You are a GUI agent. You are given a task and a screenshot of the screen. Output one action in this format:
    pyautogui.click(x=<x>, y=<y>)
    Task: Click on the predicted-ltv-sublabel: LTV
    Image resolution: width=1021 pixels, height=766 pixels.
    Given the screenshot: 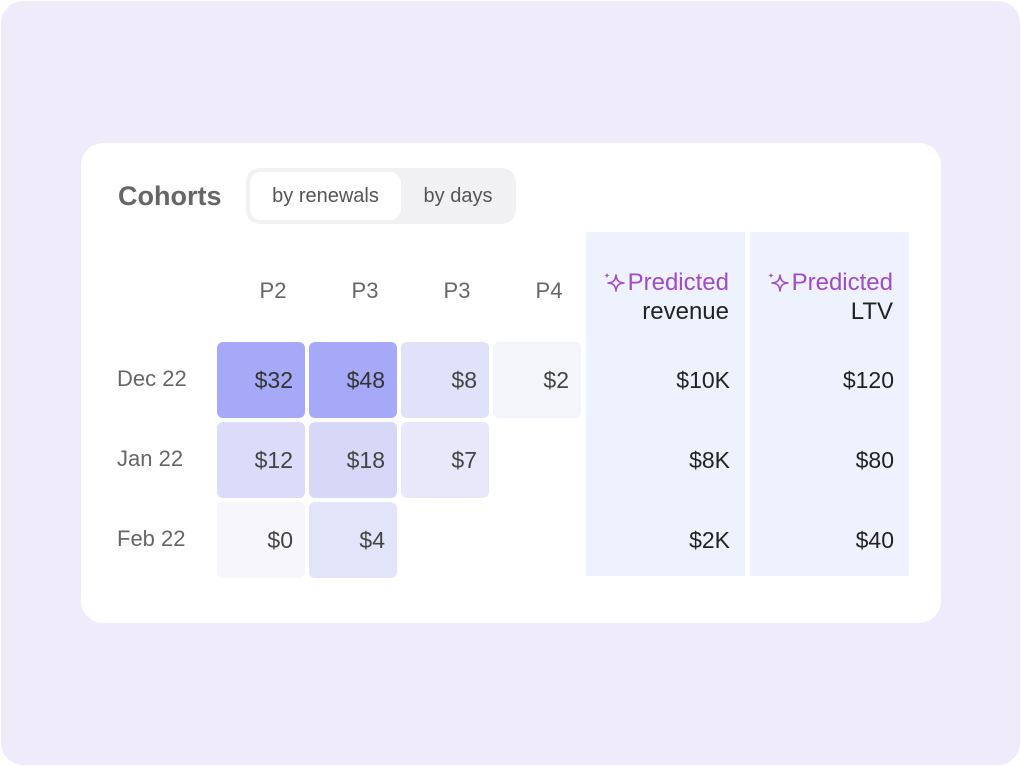 What is the action you would take?
    pyautogui.click(x=871, y=311)
    